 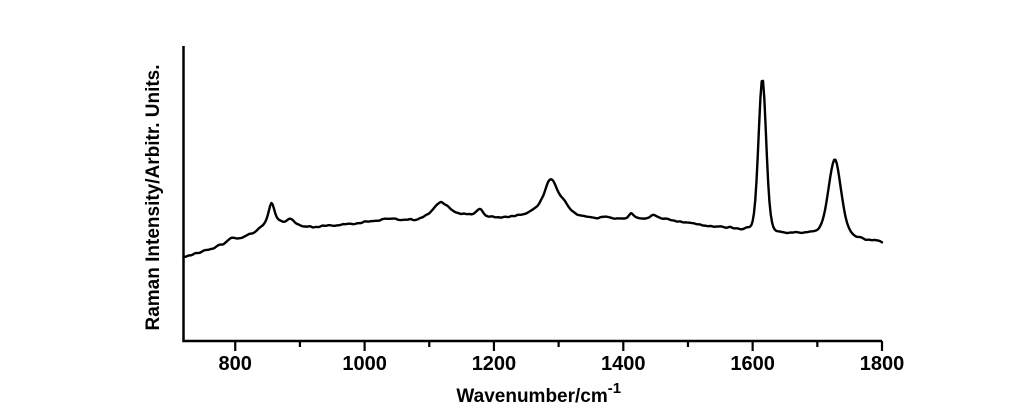 What do you see at coordinates (153, 197) in the screenshot?
I see `y-axis-title: Raman Intensity/Arbitr. Units.` at bounding box center [153, 197].